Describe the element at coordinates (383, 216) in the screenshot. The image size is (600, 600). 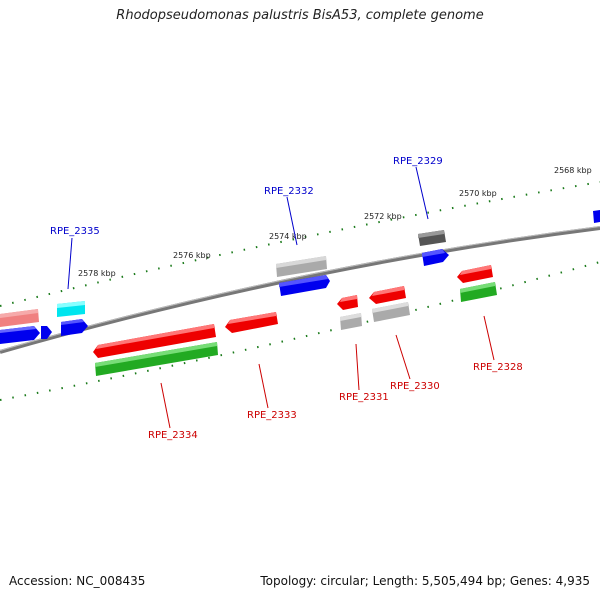
I see `tick-label: 2572 kbp` at that location.